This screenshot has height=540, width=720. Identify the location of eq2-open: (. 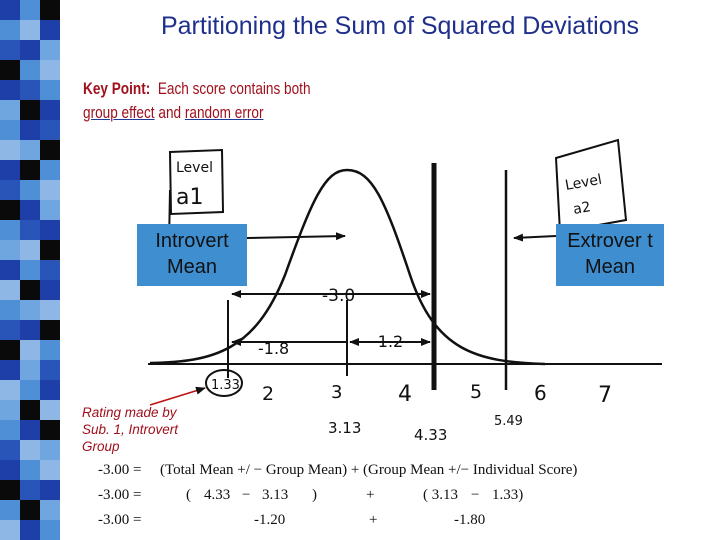
(188, 495).